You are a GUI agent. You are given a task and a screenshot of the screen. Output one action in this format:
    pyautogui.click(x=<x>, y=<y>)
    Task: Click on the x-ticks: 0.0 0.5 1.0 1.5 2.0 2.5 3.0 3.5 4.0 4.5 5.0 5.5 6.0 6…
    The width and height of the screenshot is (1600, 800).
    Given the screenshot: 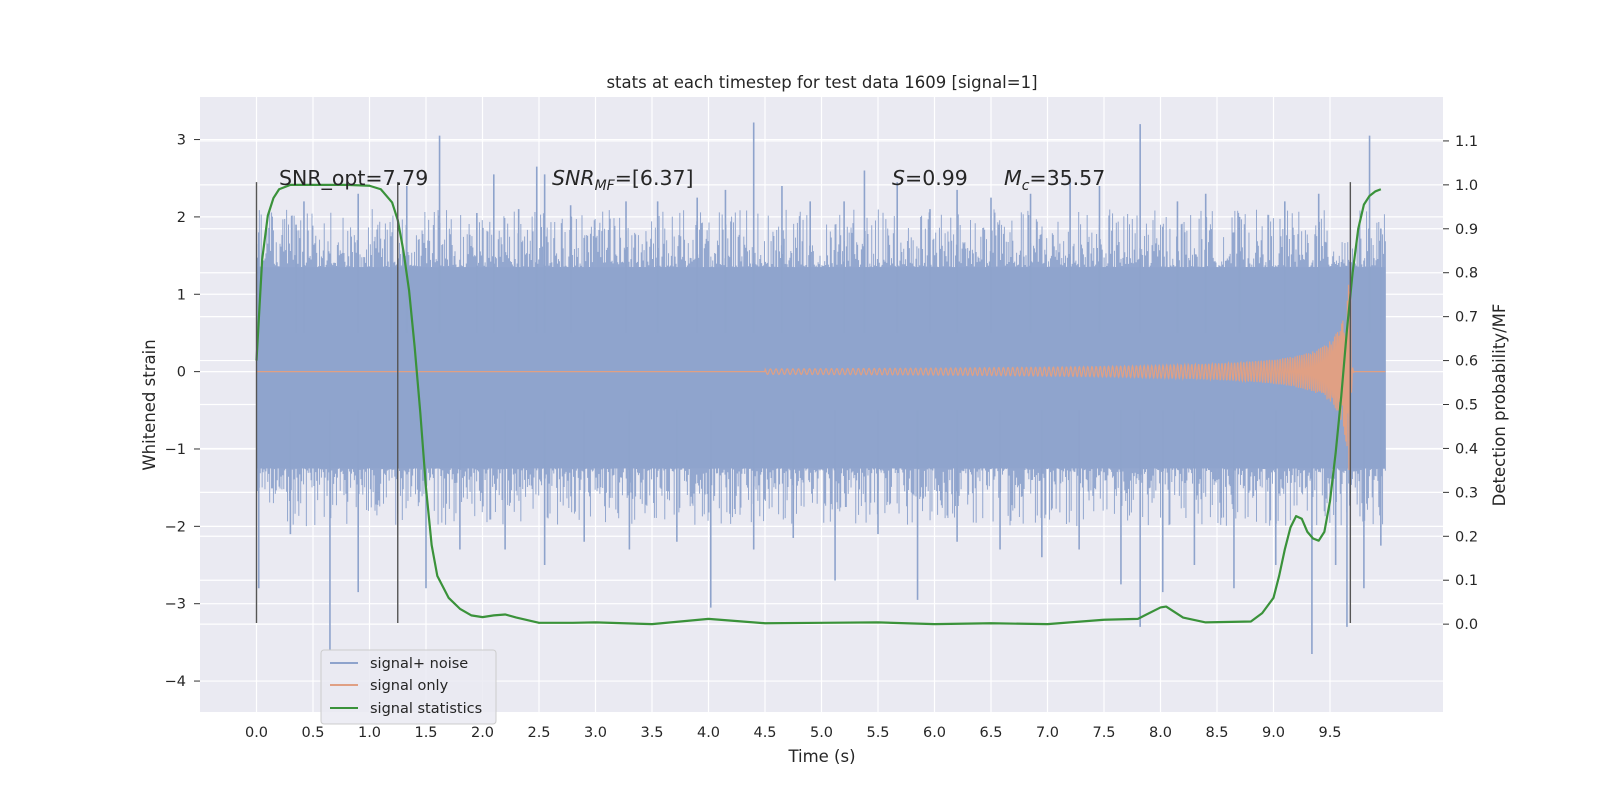 What is the action you would take?
    pyautogui.click(x=793, y=733)
    